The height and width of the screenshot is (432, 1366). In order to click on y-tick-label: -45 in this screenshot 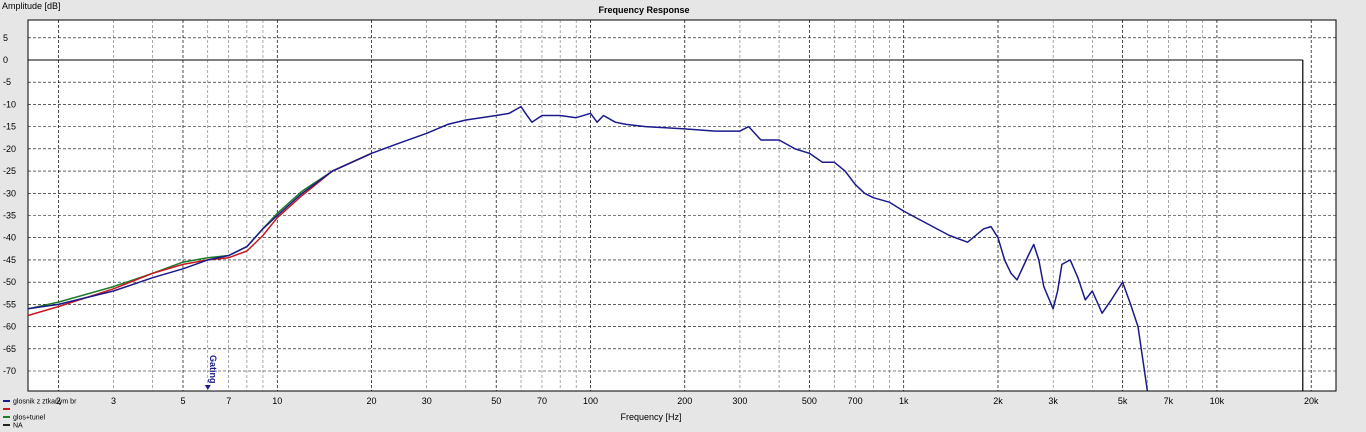, I will do `click(9, 260)`.